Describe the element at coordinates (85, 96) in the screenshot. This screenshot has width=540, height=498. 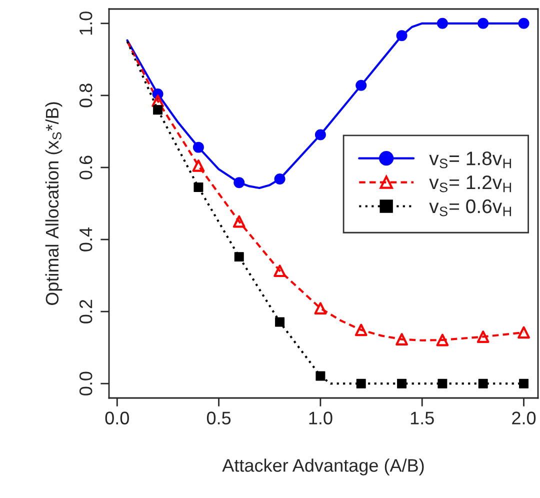
I see `y-tick-label: 0.8` at that location.